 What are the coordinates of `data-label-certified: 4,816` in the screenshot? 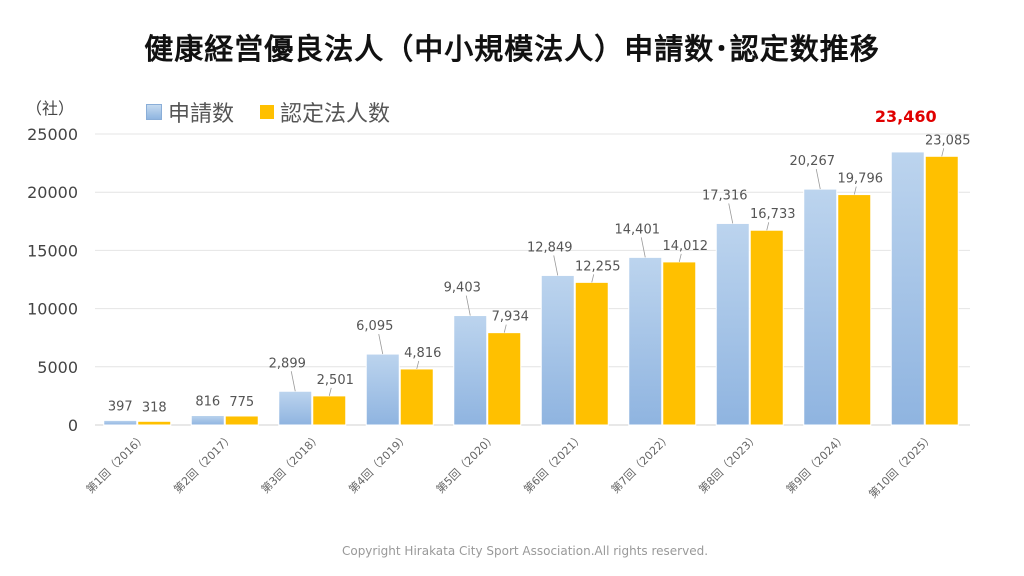 It's located at (422, 353).